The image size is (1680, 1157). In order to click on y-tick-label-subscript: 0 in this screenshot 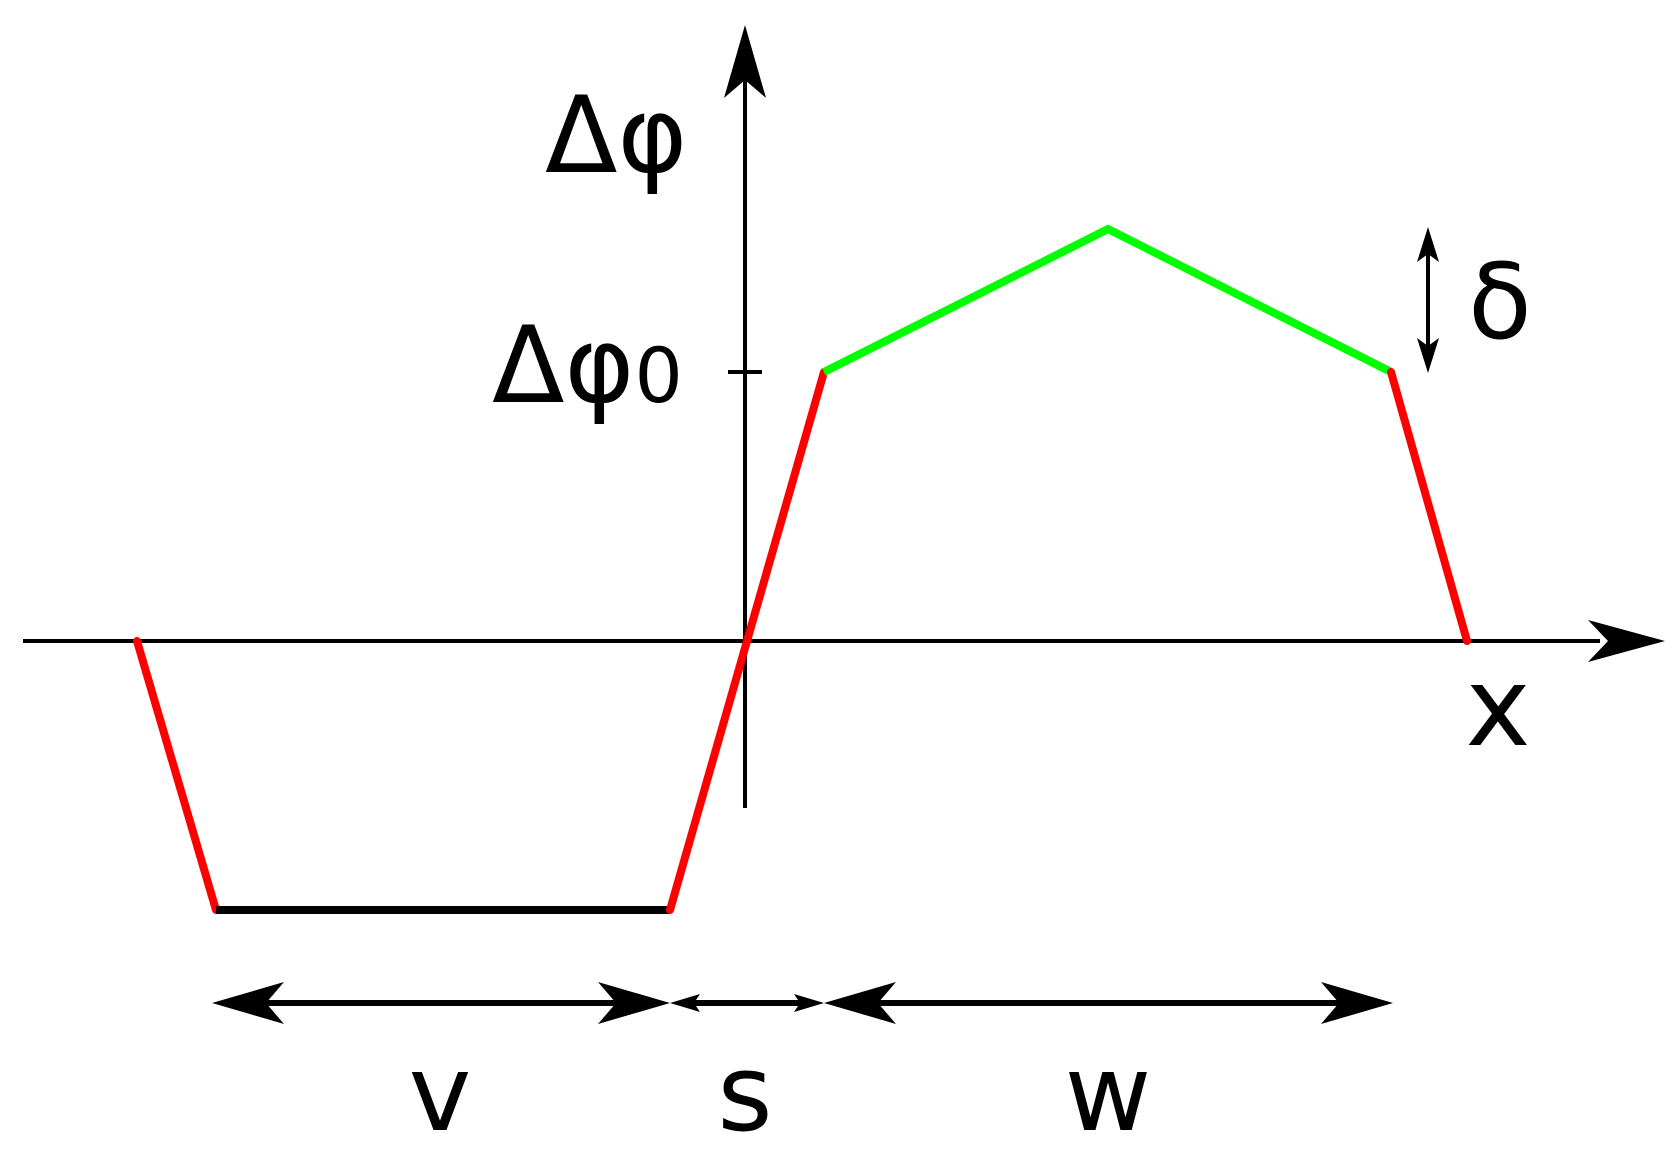, I will do `click(658, 375)`.